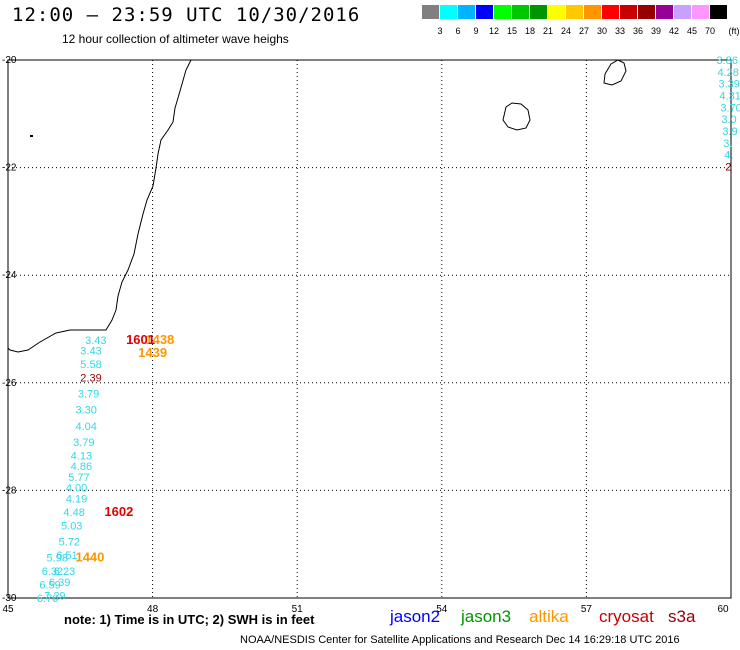 The height and width of the screenshot is (650, 740). I want to click on wave-height-label: 3., so click(727, 144).